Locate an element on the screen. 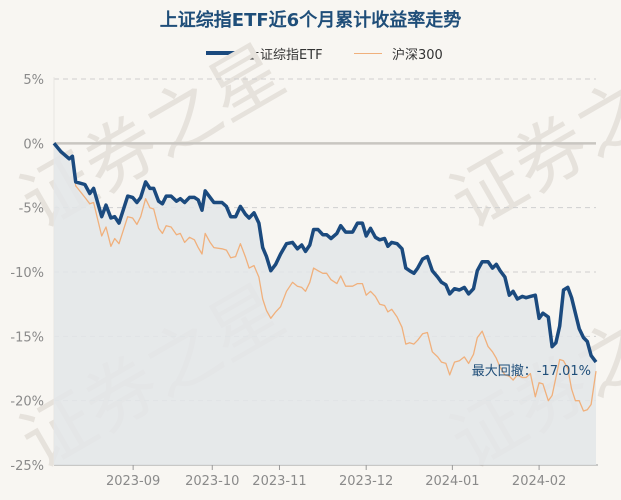  chart-legend: 上证综指ETF 沪深300 is located at coordinates (310, 53).